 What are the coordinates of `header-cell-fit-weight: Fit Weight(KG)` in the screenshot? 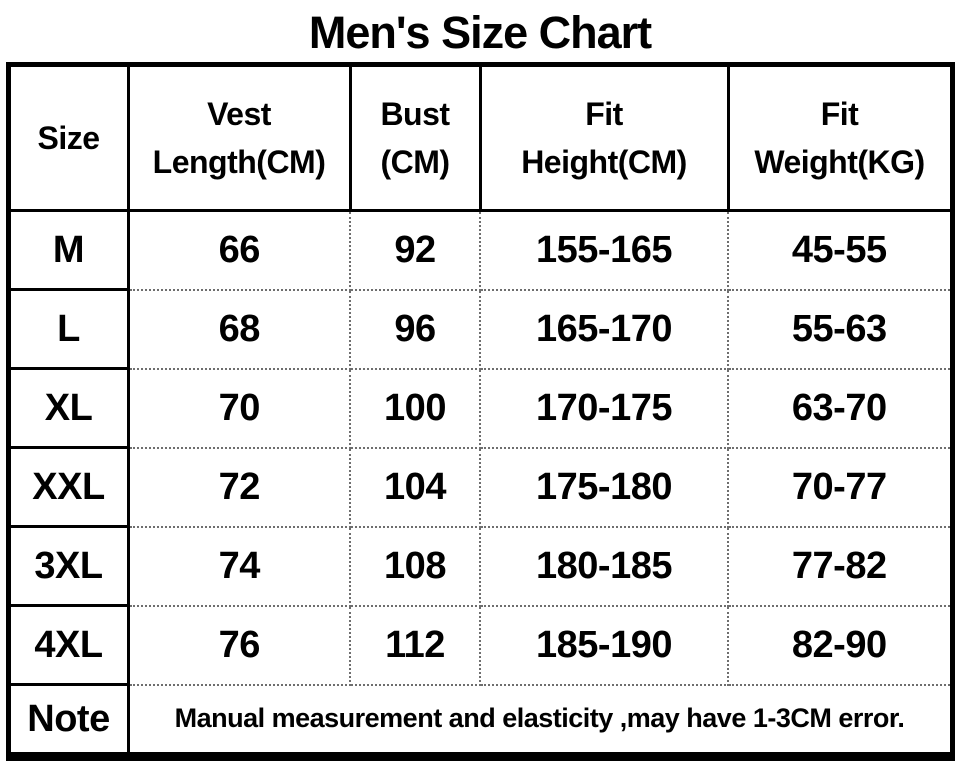 It's located at (840, 137).